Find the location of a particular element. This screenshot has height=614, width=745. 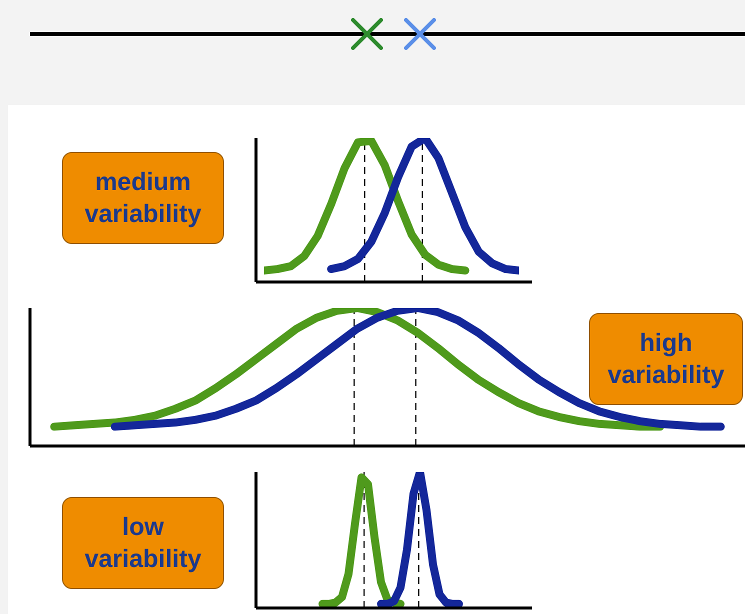

text: low variability is located at coordinates (143, 543).